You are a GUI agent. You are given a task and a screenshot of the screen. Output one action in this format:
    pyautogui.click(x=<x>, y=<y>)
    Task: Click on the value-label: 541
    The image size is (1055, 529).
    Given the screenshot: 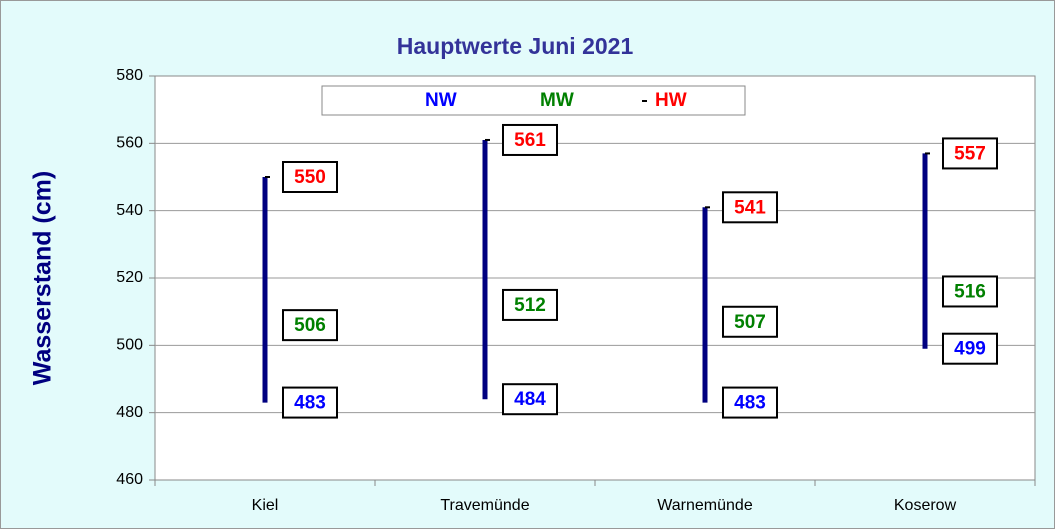 What is the action you would take?
    pyautogui.click(x=750, y=207)
    